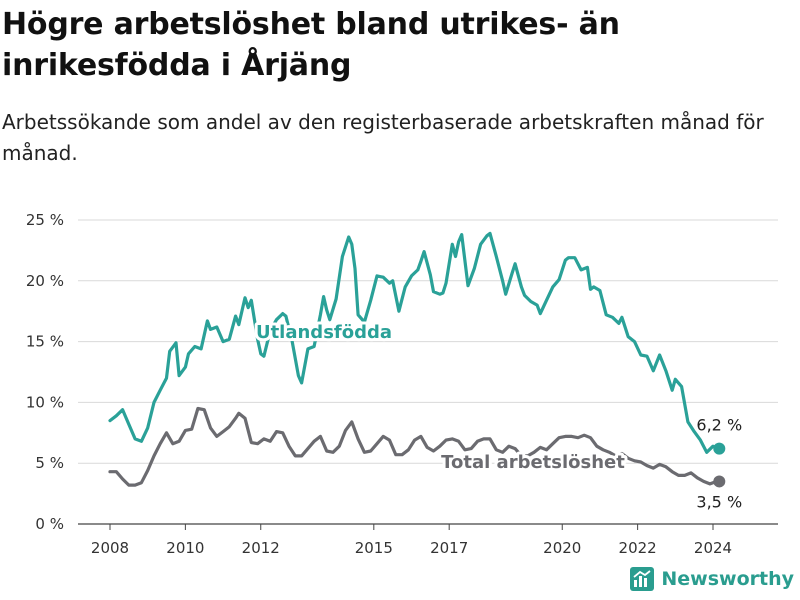 This screenshot has height=600, width=800. I want to click on x-tick-label: 2015, so click(374, 548).